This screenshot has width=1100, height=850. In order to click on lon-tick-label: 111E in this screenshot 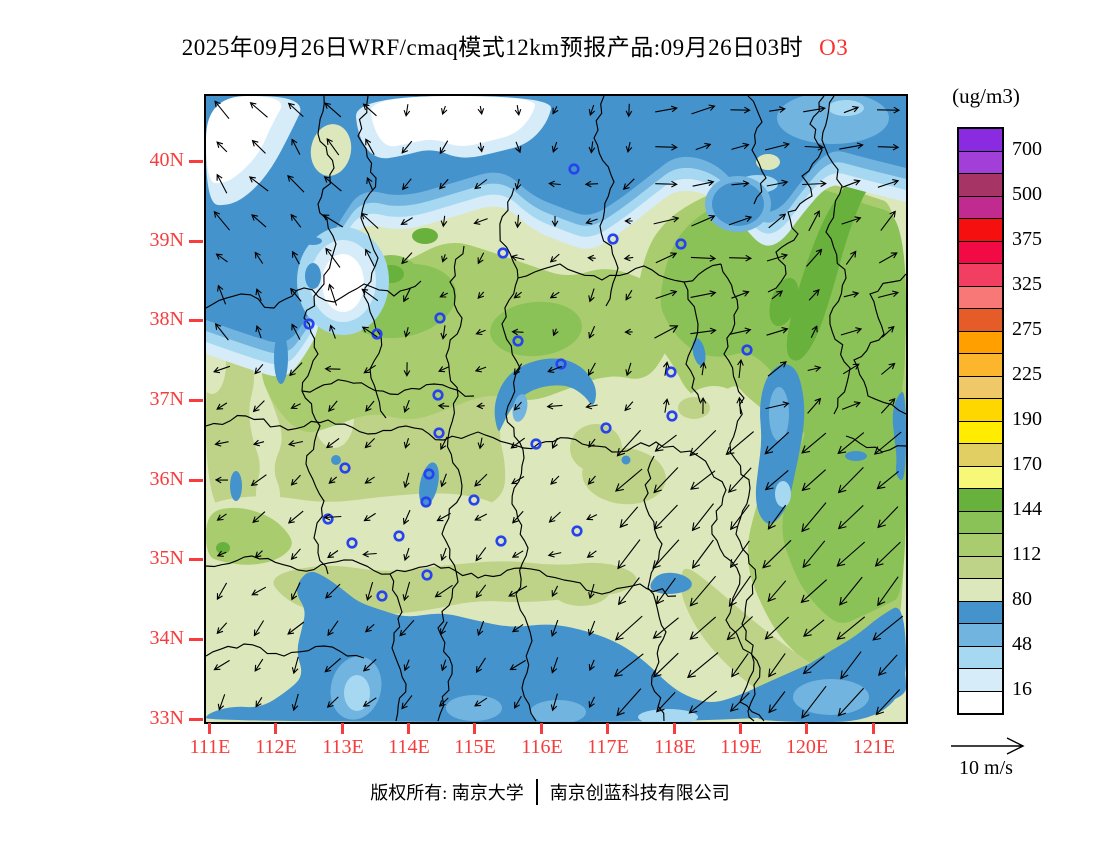, I will do `click(210, 747)`.